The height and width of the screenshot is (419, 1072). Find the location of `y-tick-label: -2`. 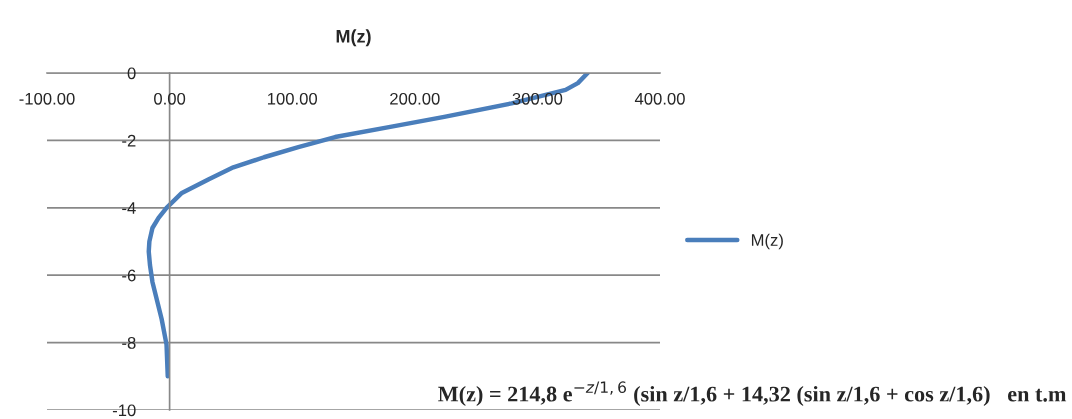

y-tick-label: -2 is located at coordinates (129, 140).